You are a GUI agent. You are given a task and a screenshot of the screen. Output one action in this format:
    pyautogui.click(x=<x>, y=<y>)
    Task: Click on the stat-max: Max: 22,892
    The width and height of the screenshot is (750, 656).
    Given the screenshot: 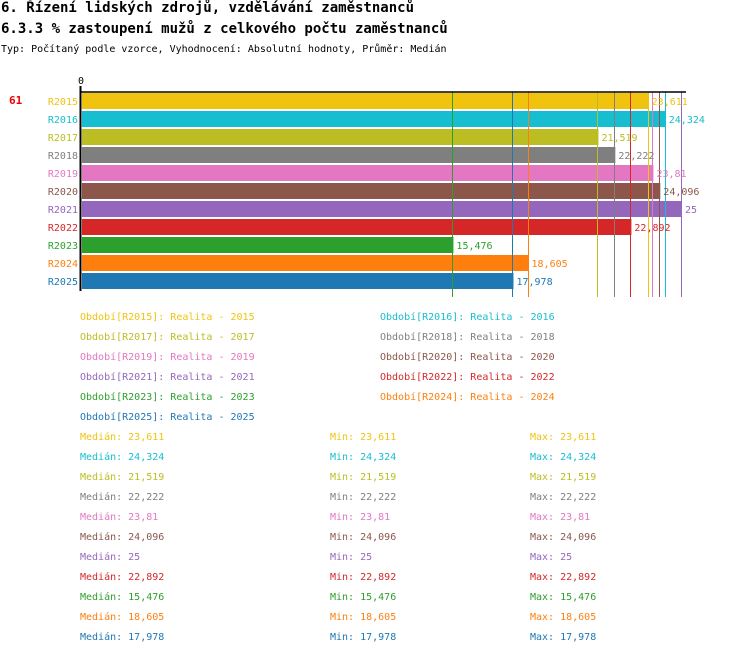 What is the action you would take?
    pyautogui.click(x=563, y=577)
    